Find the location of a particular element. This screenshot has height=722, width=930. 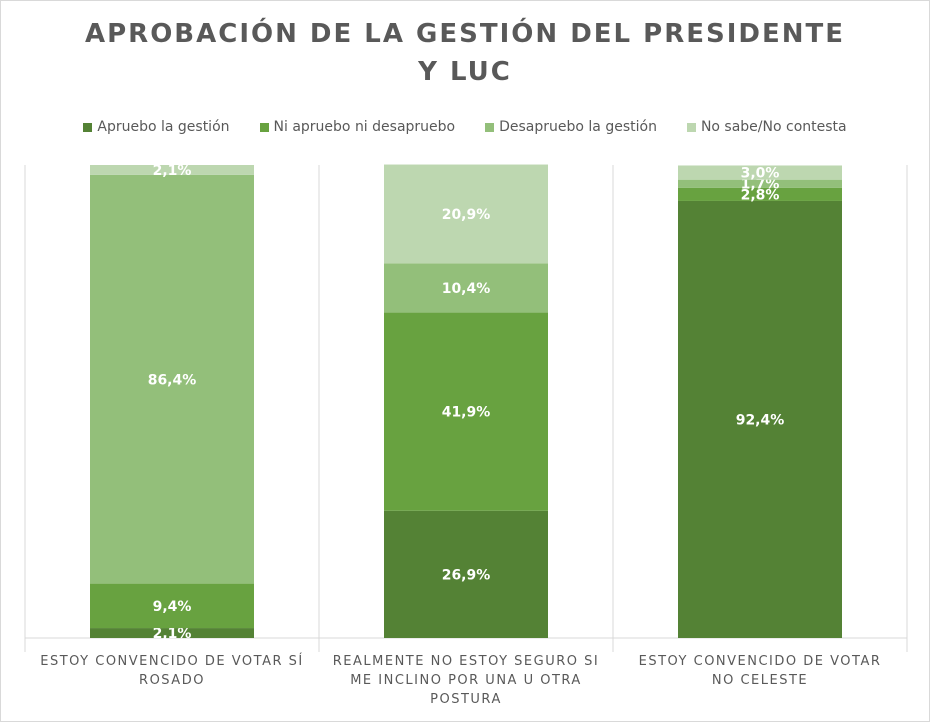

legend-item: Ni apruebo ni desapruebo is located at coordinates (357, 127).